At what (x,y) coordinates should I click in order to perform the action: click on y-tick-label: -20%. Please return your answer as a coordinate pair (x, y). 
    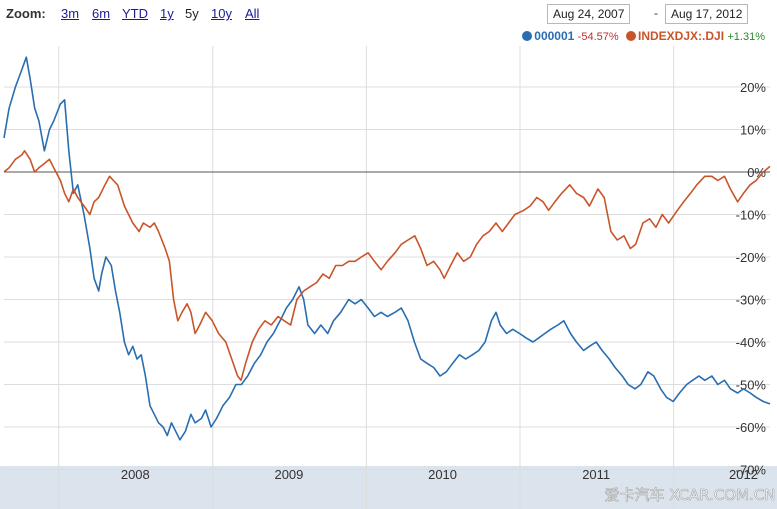
    Looking at the image, I should click on (751, 257).